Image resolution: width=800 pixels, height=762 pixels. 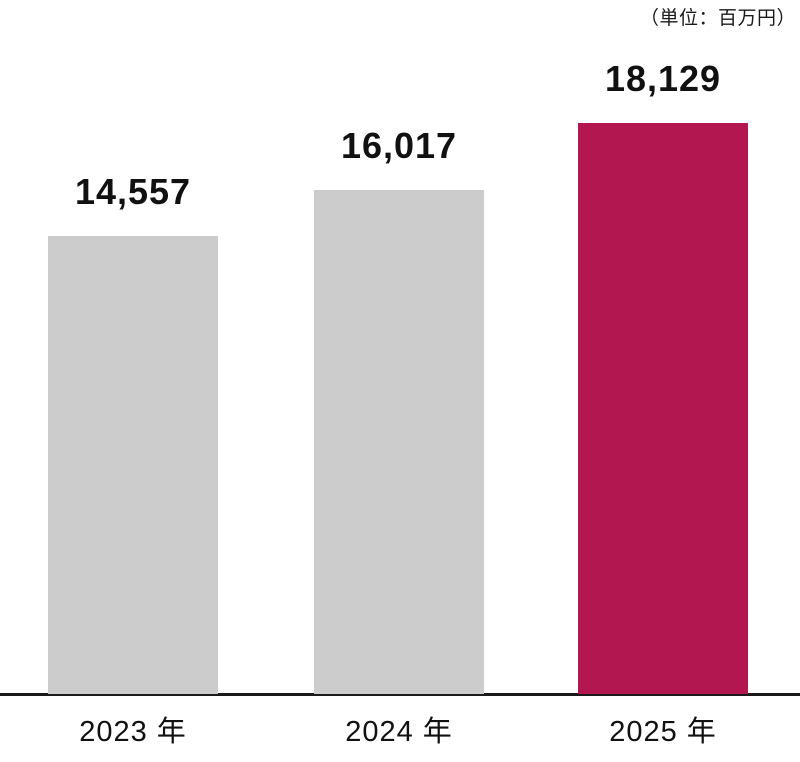 I want to click on bar-2023, so click(x=133, y=465).